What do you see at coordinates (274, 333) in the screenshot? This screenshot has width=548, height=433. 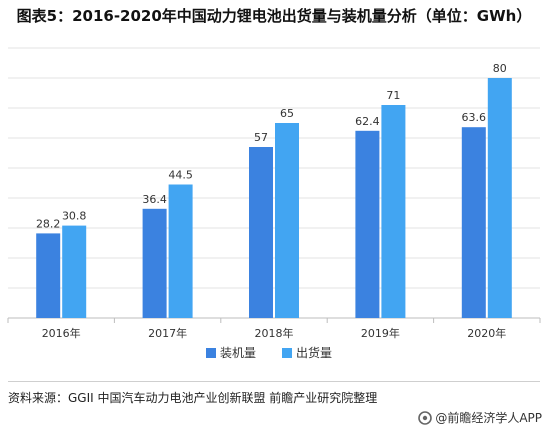 I see `x-tick-label: 2018年` at bounding box center [274, 333].